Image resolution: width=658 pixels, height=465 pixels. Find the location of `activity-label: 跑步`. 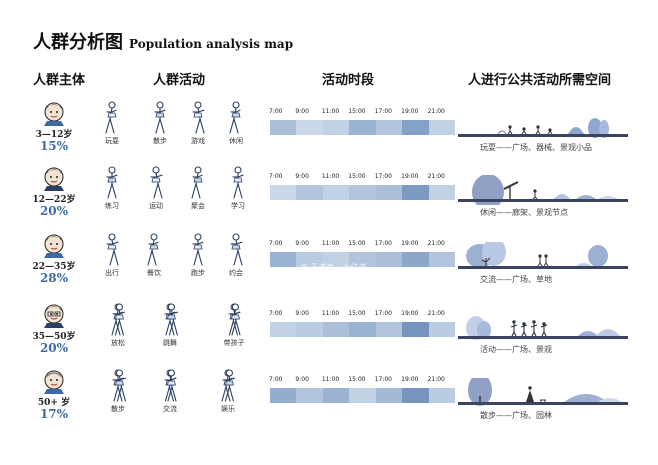

activity-label: 跑步 is located at coordinates (198, 273).